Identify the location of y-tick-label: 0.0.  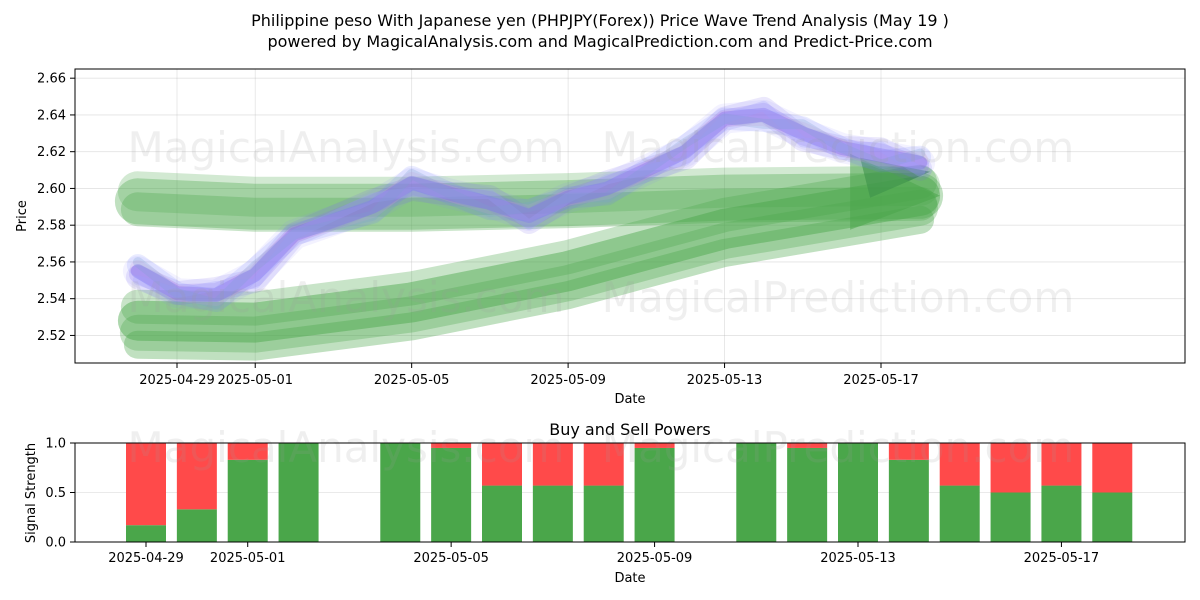
(55, 543).